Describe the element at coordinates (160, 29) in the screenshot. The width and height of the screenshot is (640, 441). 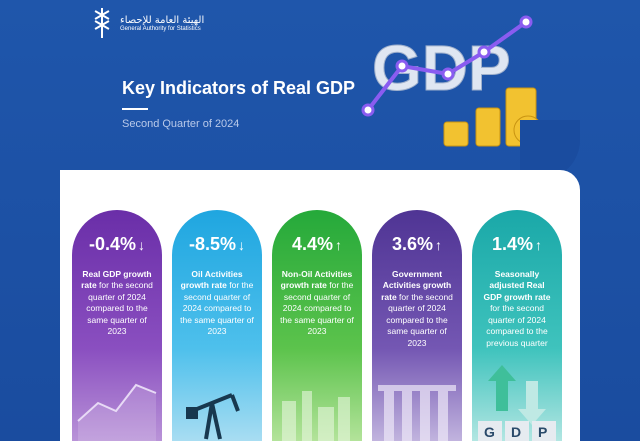
I see `logo-english: General Authority for Statistics` at that location.